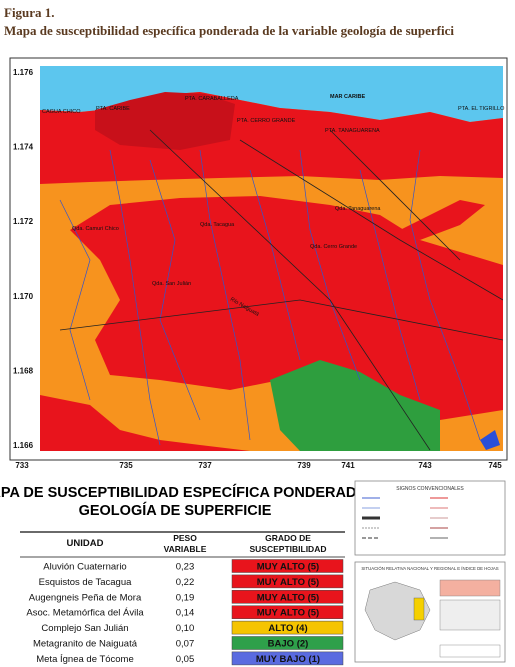  Describe the element at coordinates (61, 112) in the screenshot. I see `place-label: CAGUA CHICO` at that location.